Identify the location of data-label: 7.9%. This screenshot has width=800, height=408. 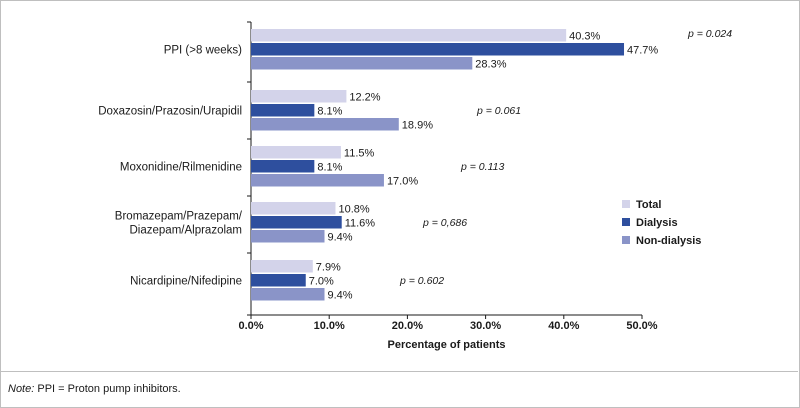
(328, 268).